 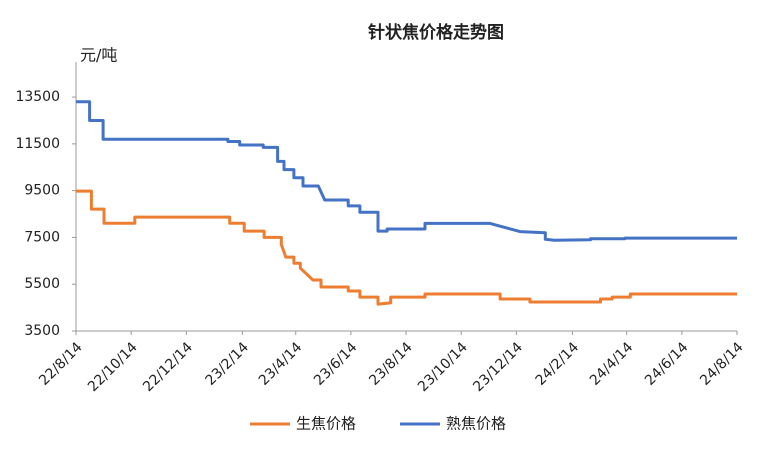 I want to click on y-tick-label: 5500, so click(x=42, y=284).